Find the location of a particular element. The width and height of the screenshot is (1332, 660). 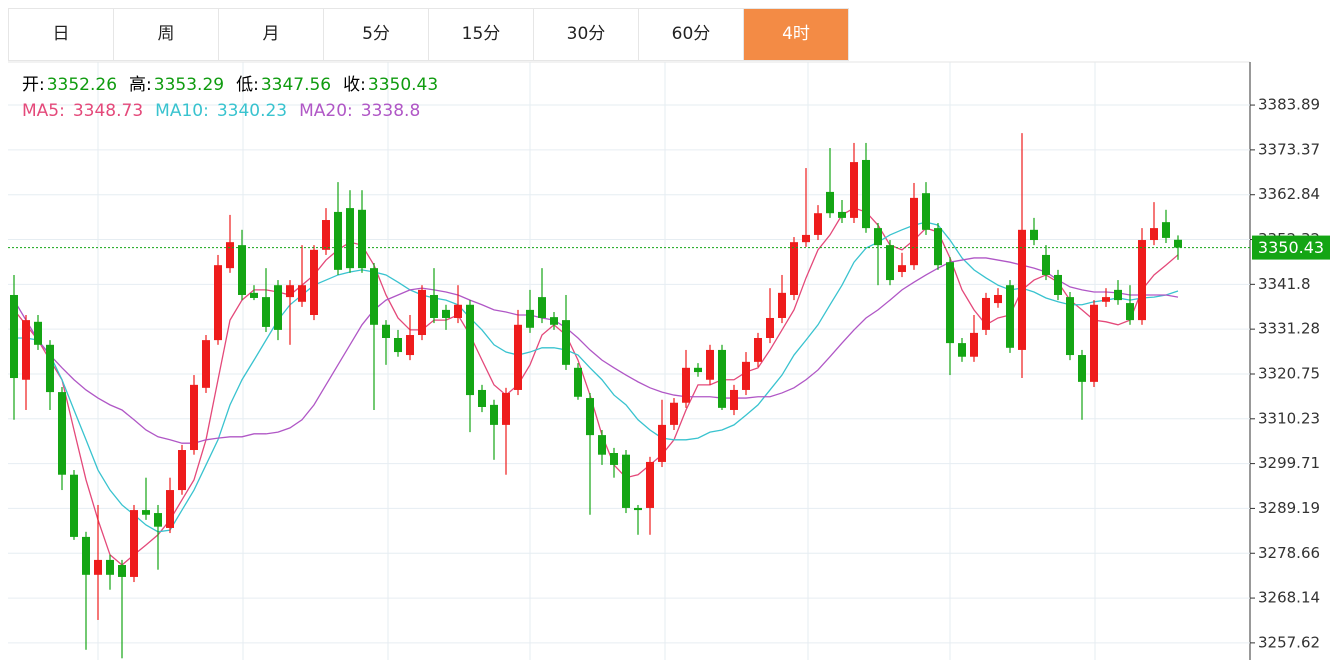

period-tab: 15分 is located at coordinates (481, 34).